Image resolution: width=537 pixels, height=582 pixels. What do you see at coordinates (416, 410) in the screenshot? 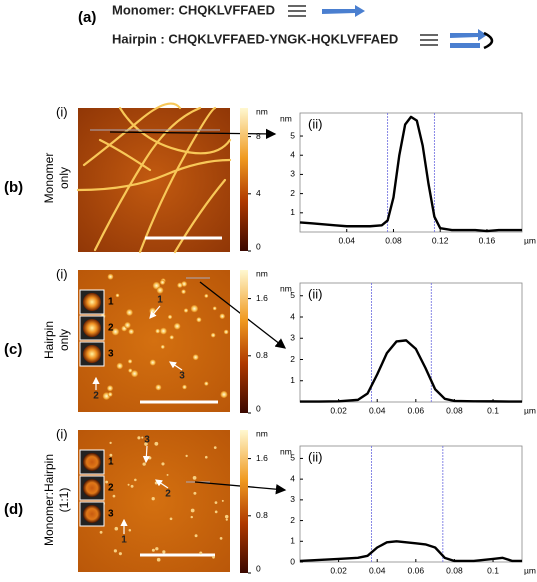
I see `x-tick-label: 0.06` at bounding box center [416, 410].